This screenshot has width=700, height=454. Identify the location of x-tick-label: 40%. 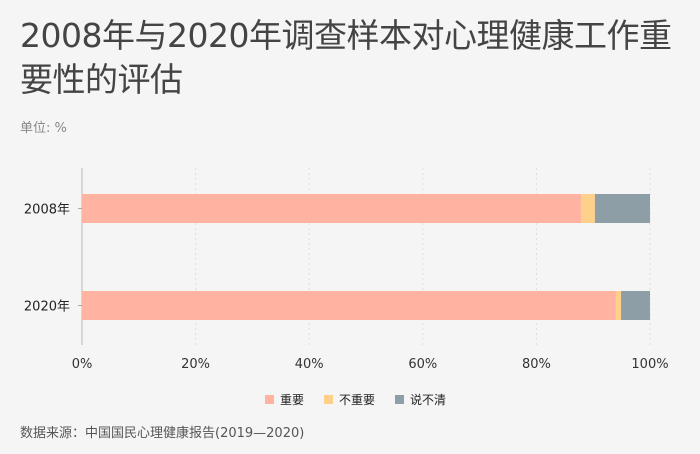
(309, 364).